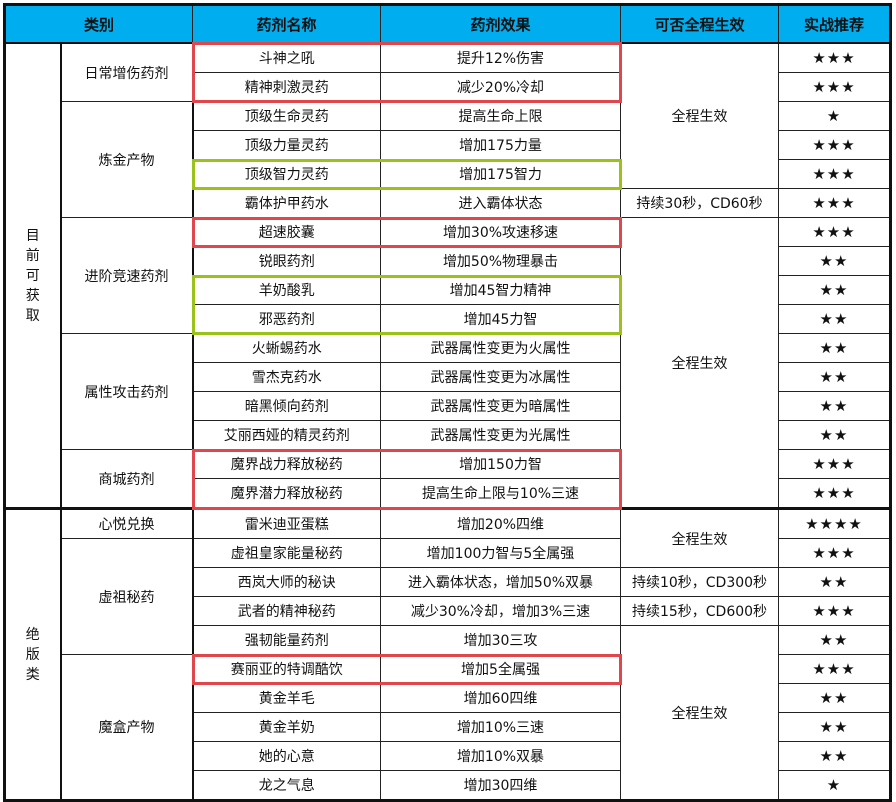 This screenshot has height=802, width=896. Describe the element at coordinates (286, 553) in the screenshot. I see `potion-name: 虚祖皇家能量秘药` at that location.